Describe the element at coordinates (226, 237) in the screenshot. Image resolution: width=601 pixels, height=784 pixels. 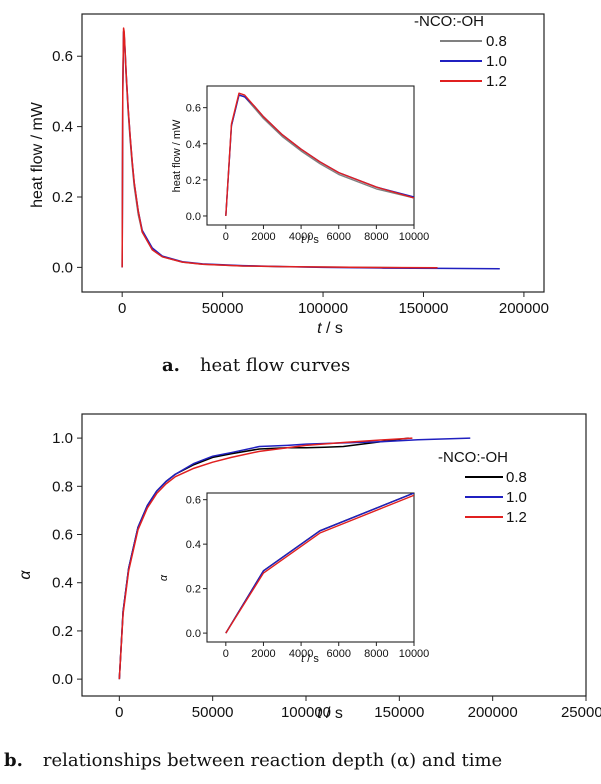
I see `panel-0-inset-x-tick-label: 0` at that location.